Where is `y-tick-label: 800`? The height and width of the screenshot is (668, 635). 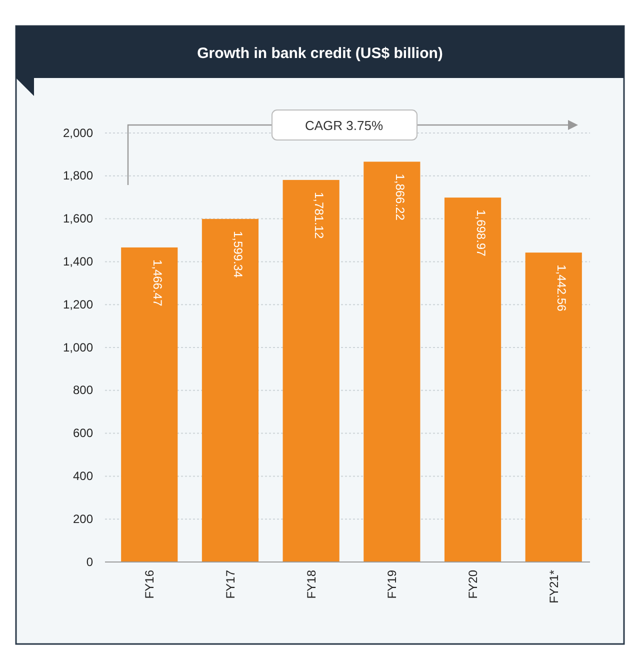 y-tick-label: 800 is located at coordinates (83, 390).